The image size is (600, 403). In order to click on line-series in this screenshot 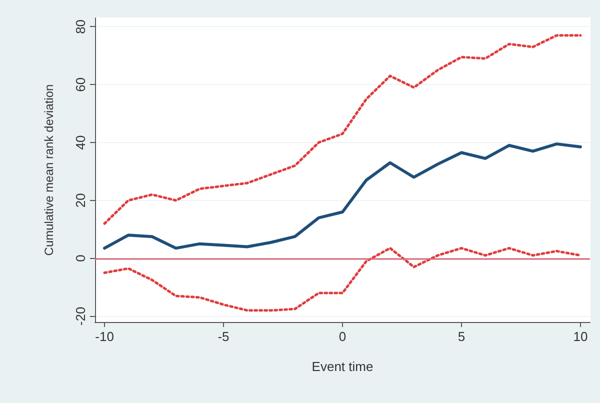, I will do `click(342, 279)`.